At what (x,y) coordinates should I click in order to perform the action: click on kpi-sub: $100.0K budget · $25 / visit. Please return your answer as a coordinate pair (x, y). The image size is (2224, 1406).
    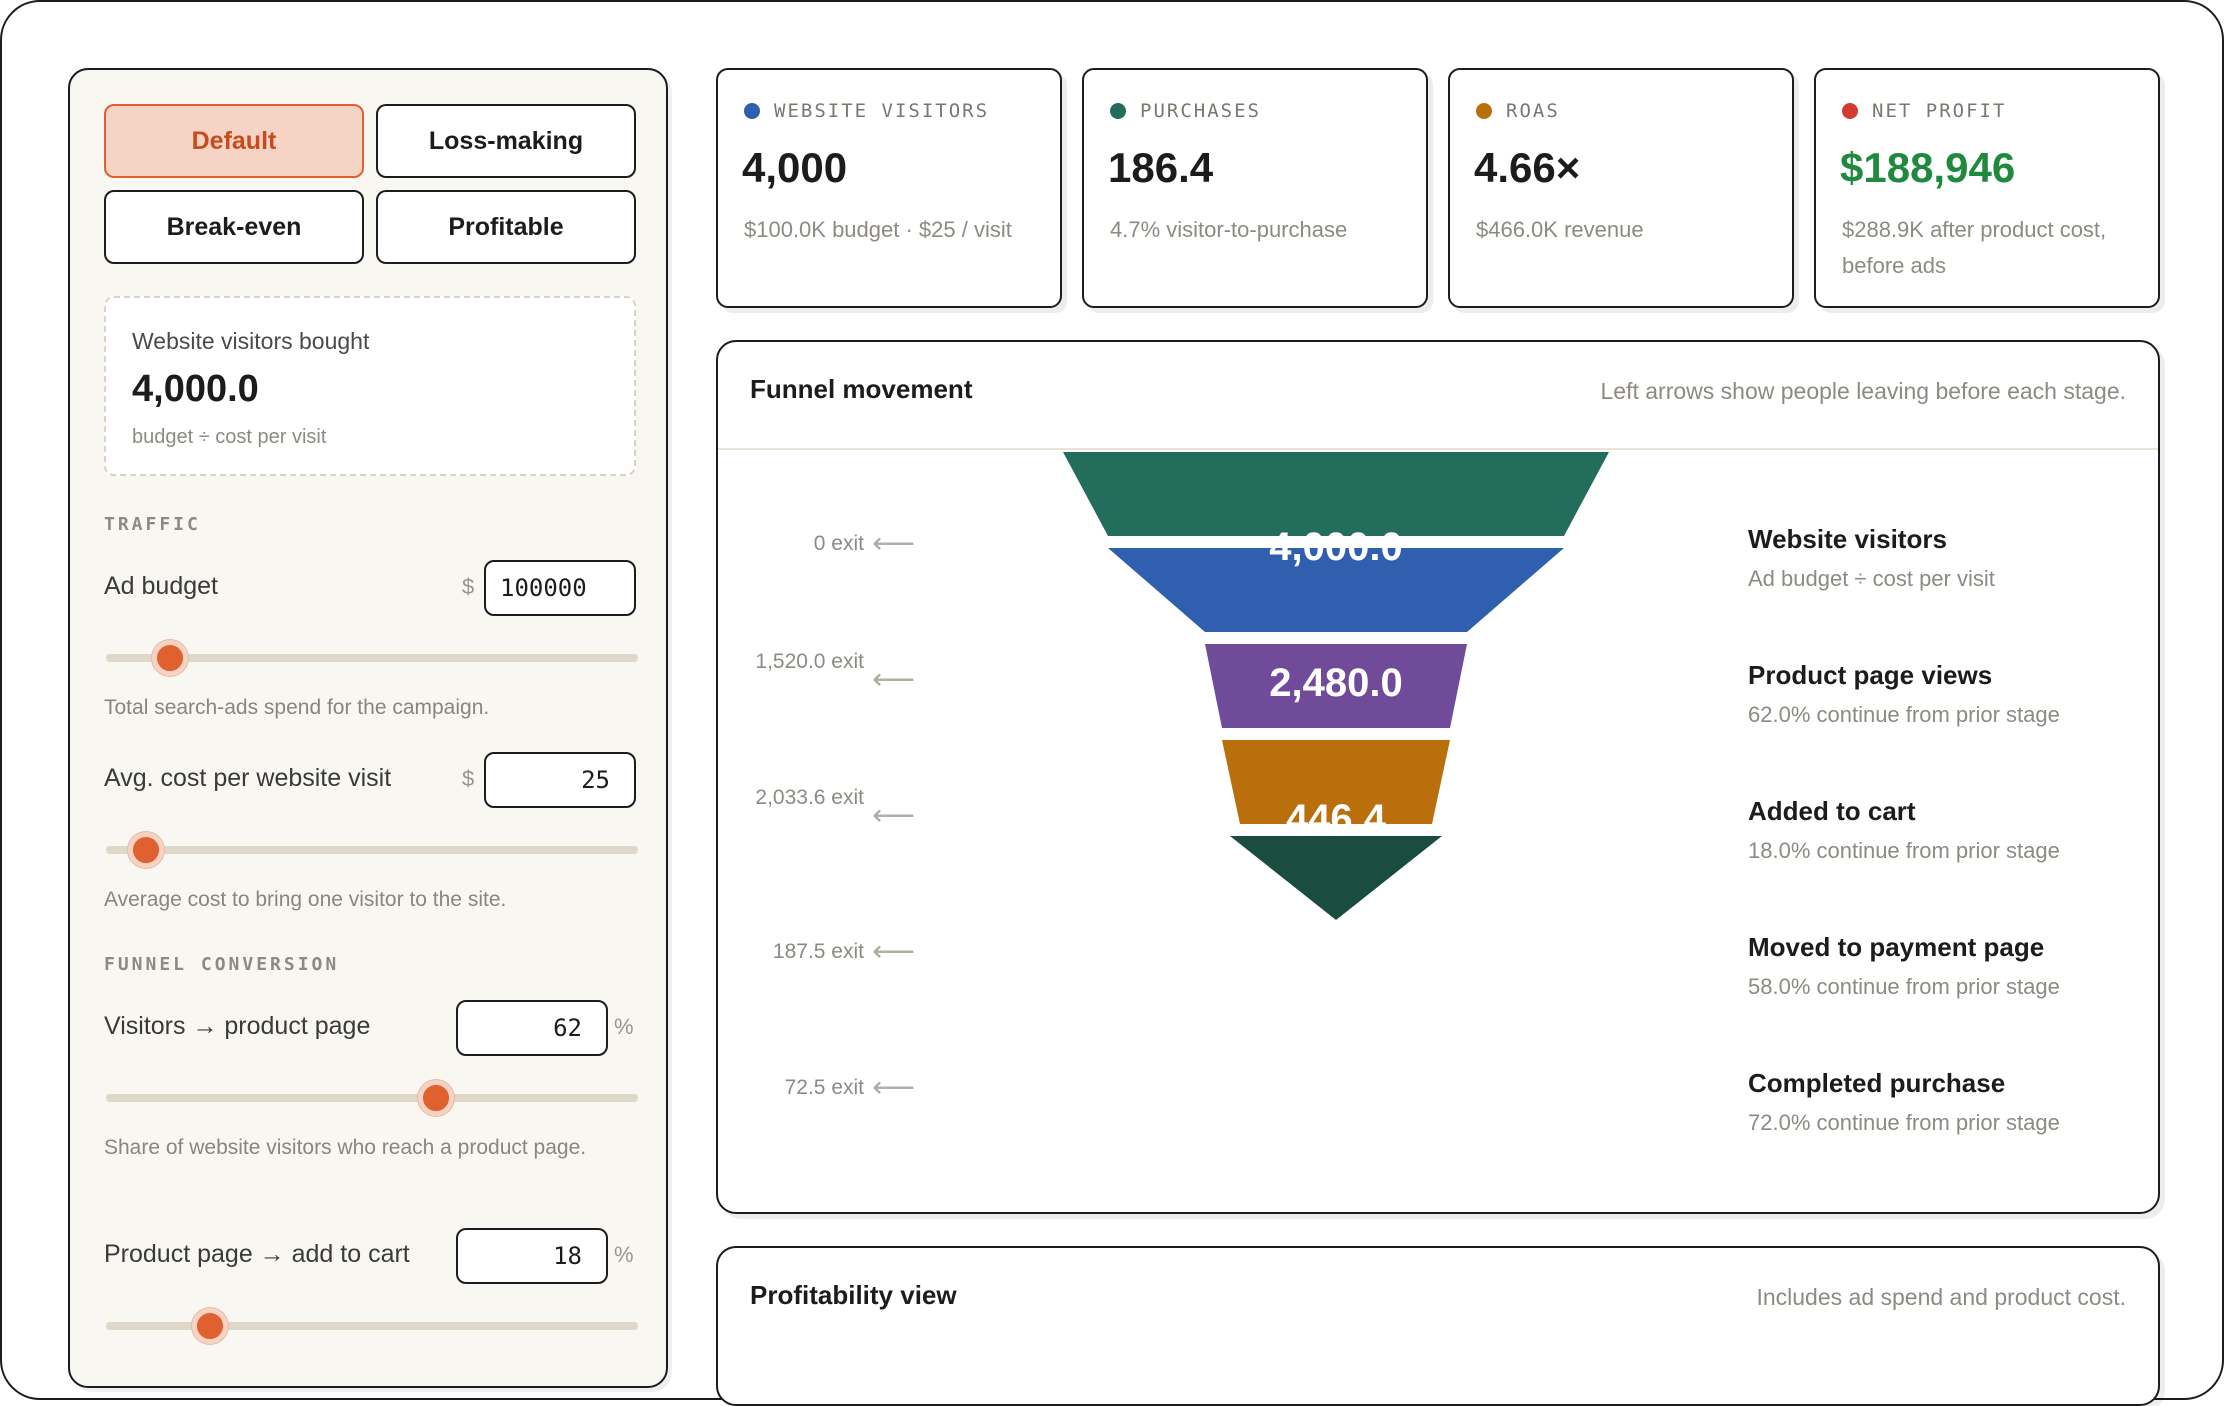
    Looking at the image, I should click on (878, 229).